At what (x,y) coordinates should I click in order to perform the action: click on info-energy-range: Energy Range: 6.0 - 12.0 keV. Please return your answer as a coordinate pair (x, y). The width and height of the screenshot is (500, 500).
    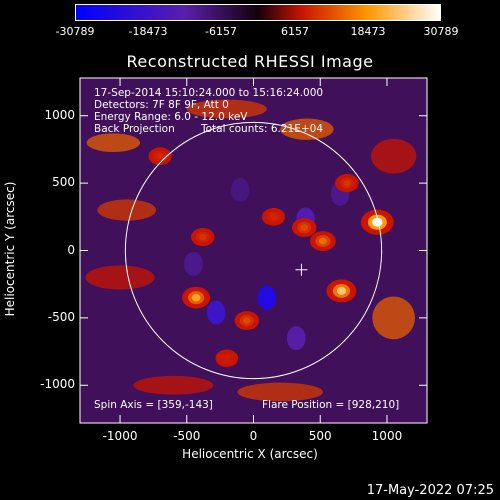
    Looking at the image, I should click on (171, 117).